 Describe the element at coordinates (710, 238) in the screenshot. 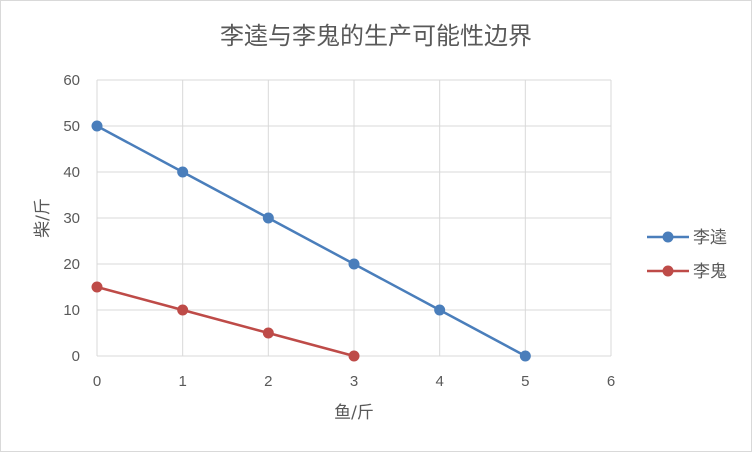

I see `legend-label: 李逵` at that location.